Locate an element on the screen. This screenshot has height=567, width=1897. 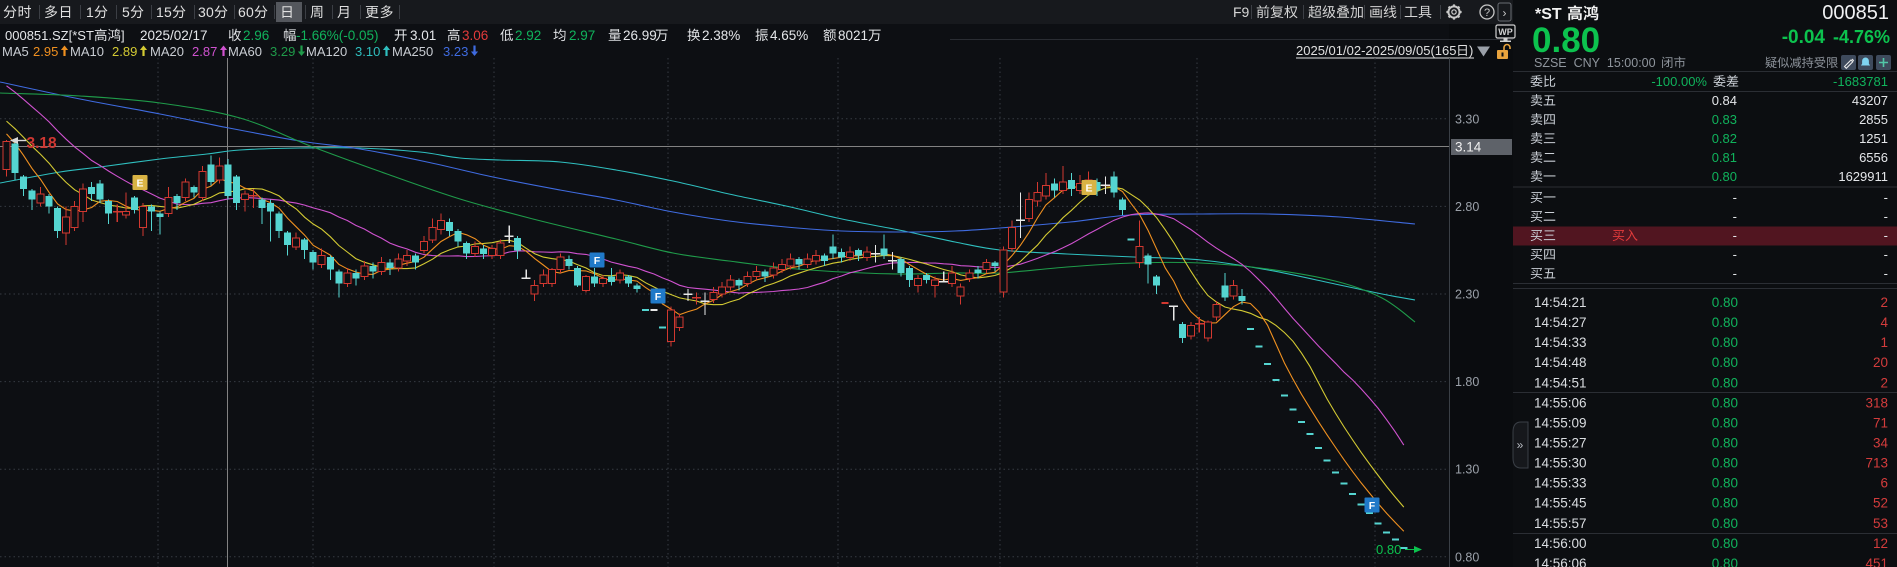
svg-text: MA250 is located at coordinates (412, 51).